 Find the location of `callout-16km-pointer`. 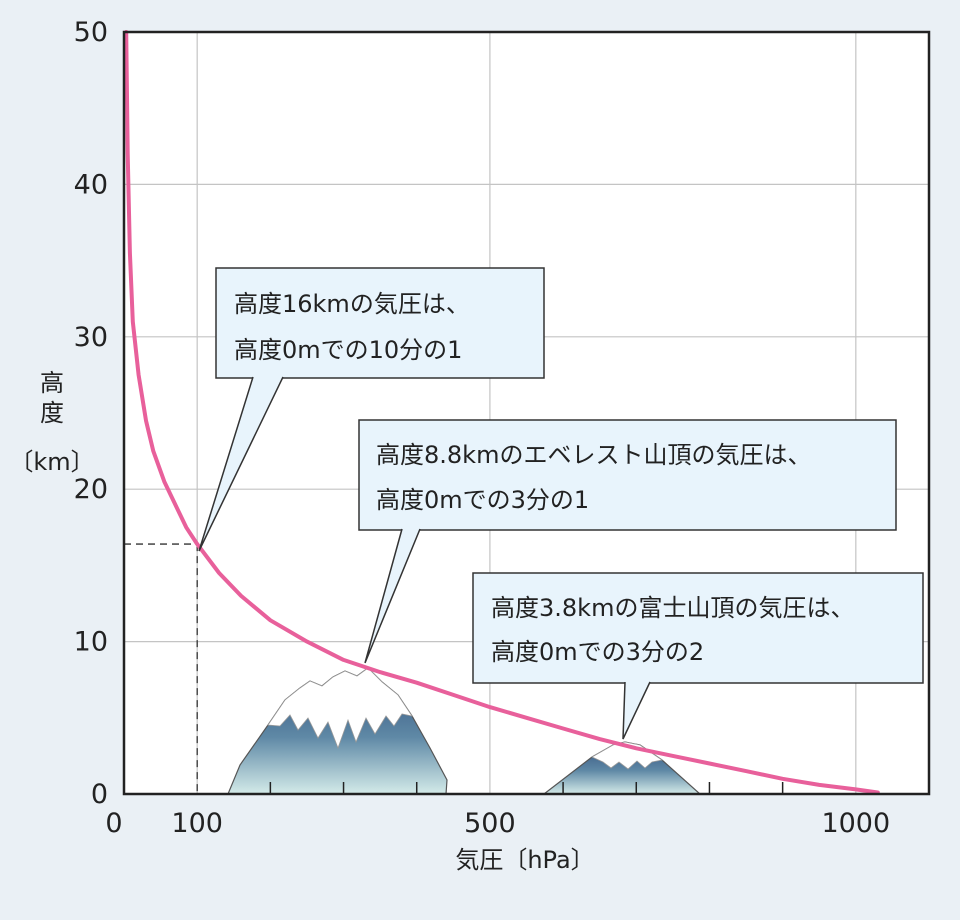

callout-16km-pointer is located at coordinates (241, 464).